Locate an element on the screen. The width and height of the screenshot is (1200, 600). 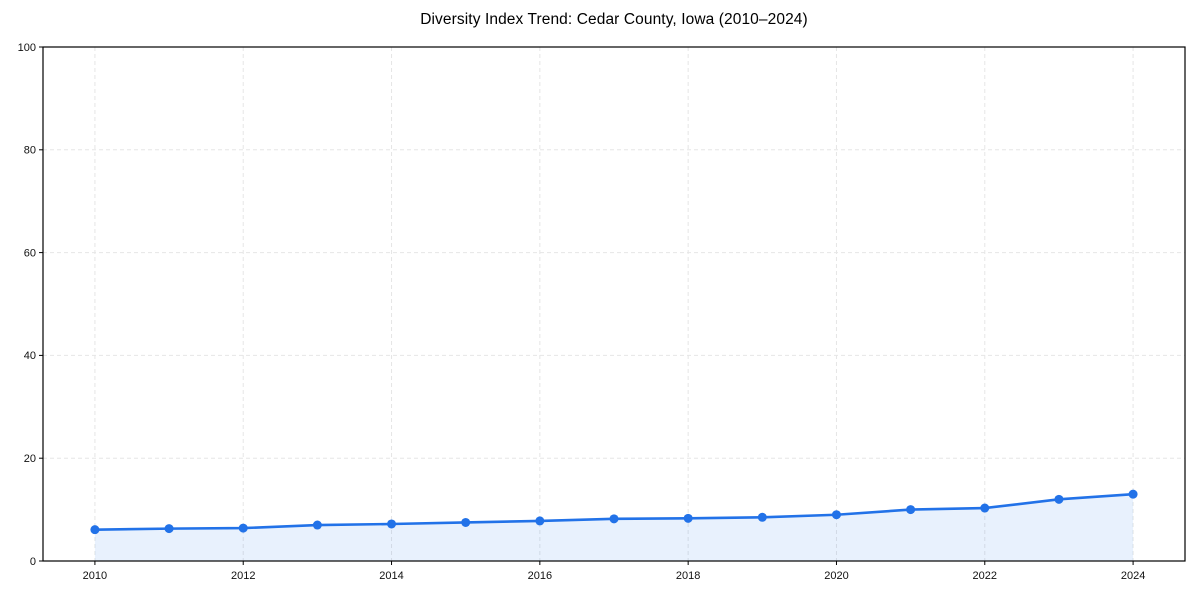
x-tick-label: 2024 is located at coordinates (1133, 576).